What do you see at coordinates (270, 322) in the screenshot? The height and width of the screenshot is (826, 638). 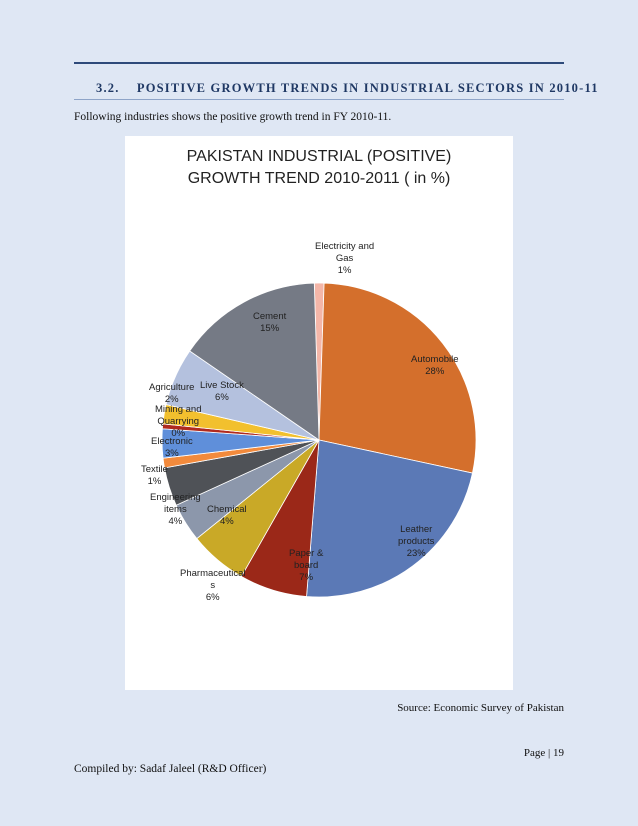 I see `data-label-cement: Cement 15%` at bounding box center [270, 322].